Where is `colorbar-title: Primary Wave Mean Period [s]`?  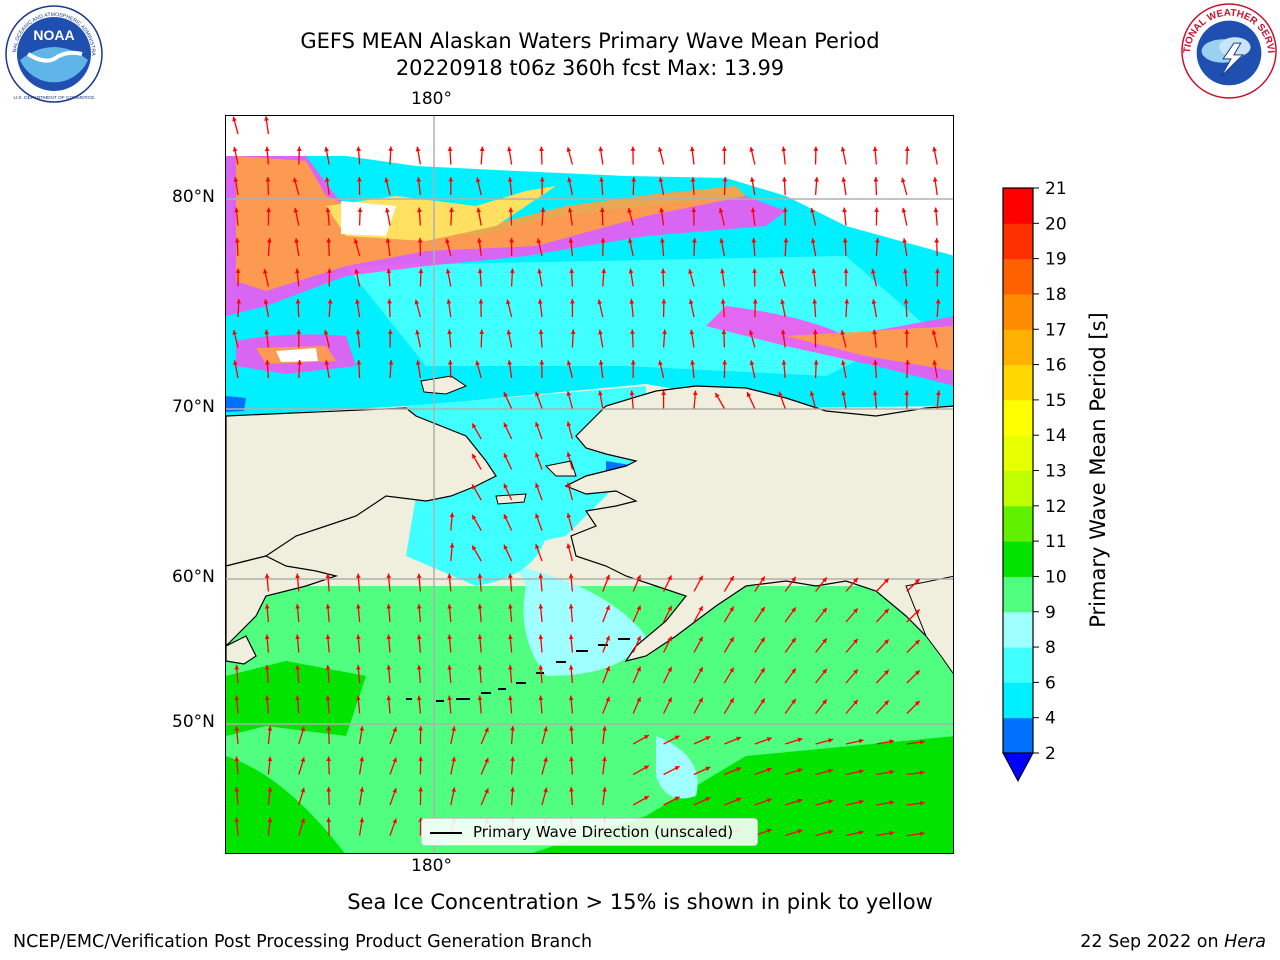
colorbar-title: Primary Wave Mean Period [s] is located at coordinates (1098, 470).